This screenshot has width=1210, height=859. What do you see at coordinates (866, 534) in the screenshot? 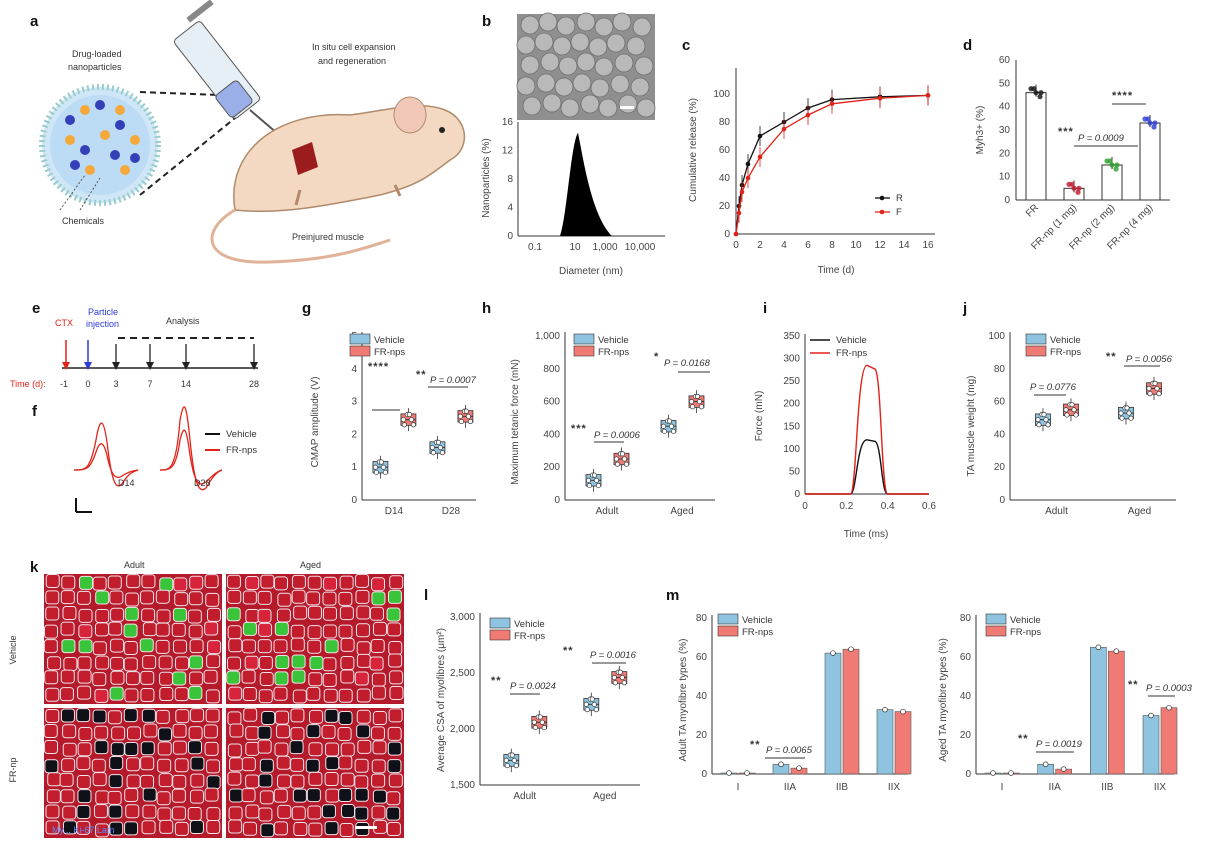
I see `panel-i-xlabel: Time (ms)` at bounding box center [866, 534].